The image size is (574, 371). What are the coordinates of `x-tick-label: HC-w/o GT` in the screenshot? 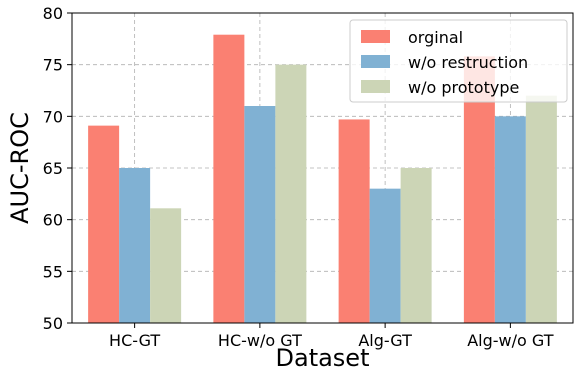 It's located at (260, 340).